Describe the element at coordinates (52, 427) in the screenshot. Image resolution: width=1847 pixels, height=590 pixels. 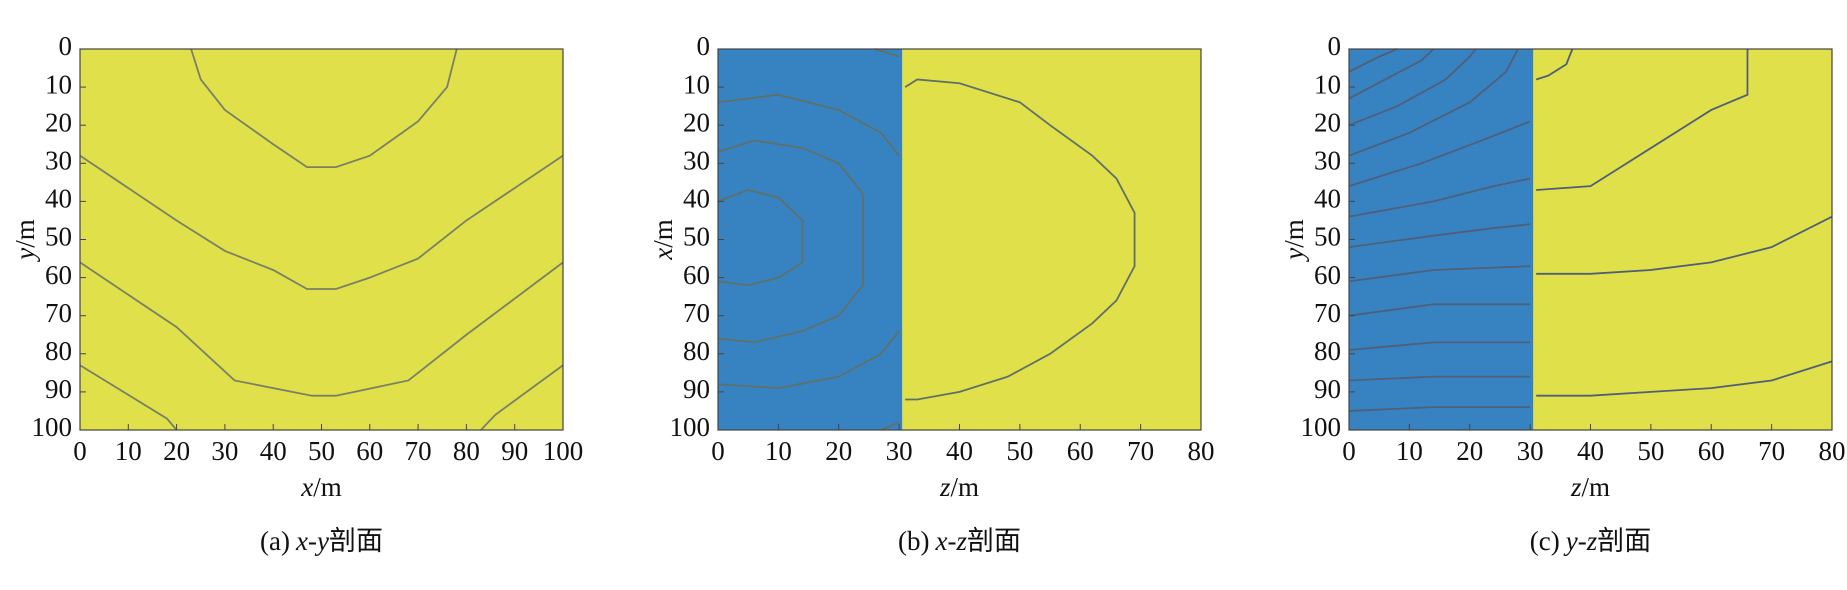
I see `y-tick-label: 100` at that location.